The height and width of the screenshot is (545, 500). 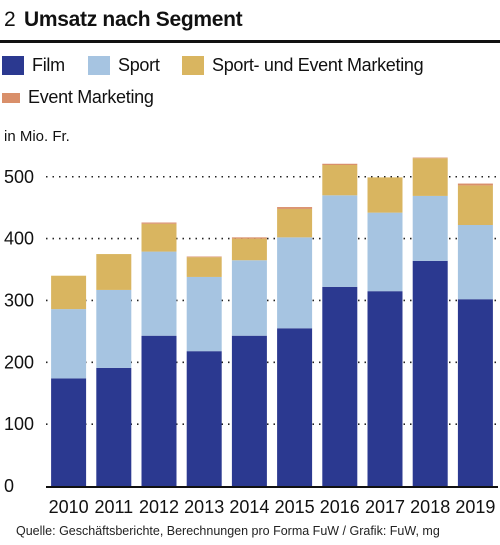 I want to click on y-tick-label: 300, so click(x=19, y=300).